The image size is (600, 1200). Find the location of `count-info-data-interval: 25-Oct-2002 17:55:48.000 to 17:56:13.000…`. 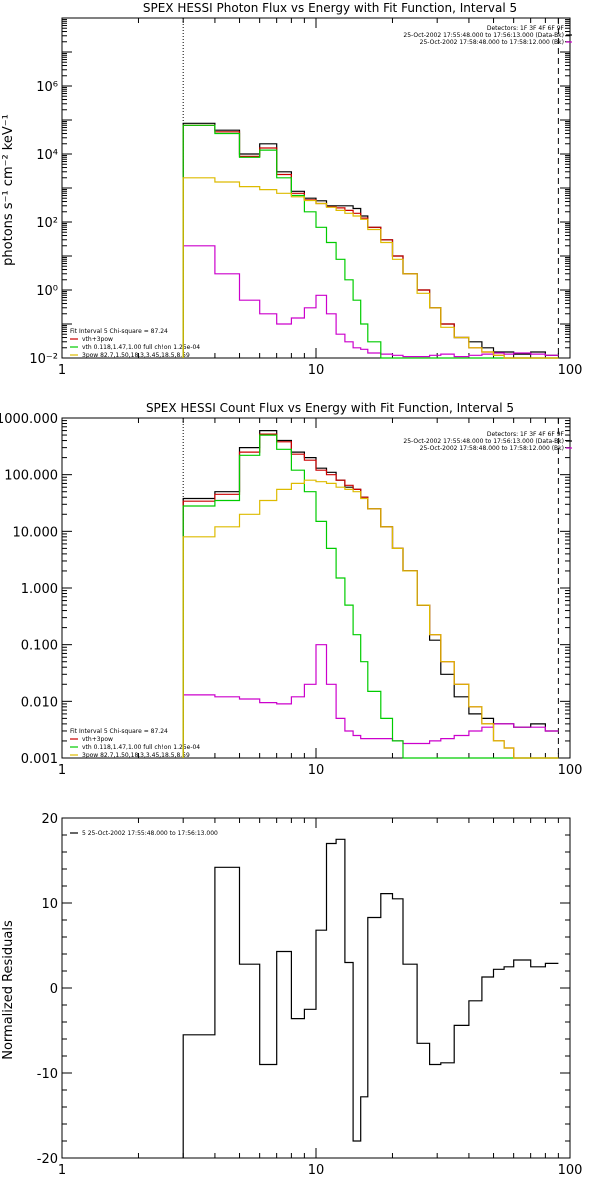

count-info-data-interval: 25-Oct-2002 17:55:48.000 to 17:56:13.000… is located at coordinates (483, 441).